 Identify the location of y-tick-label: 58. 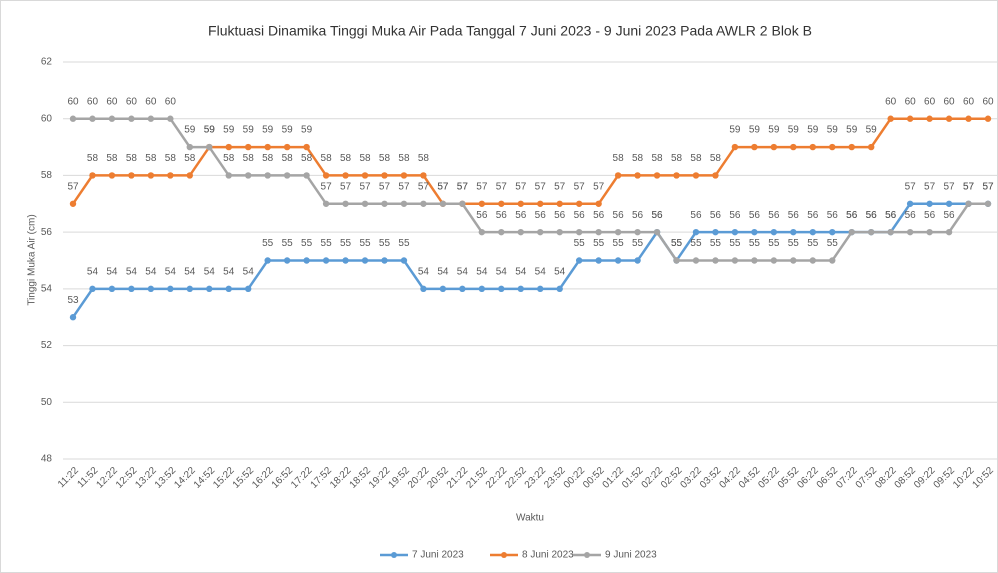
(47, 175).